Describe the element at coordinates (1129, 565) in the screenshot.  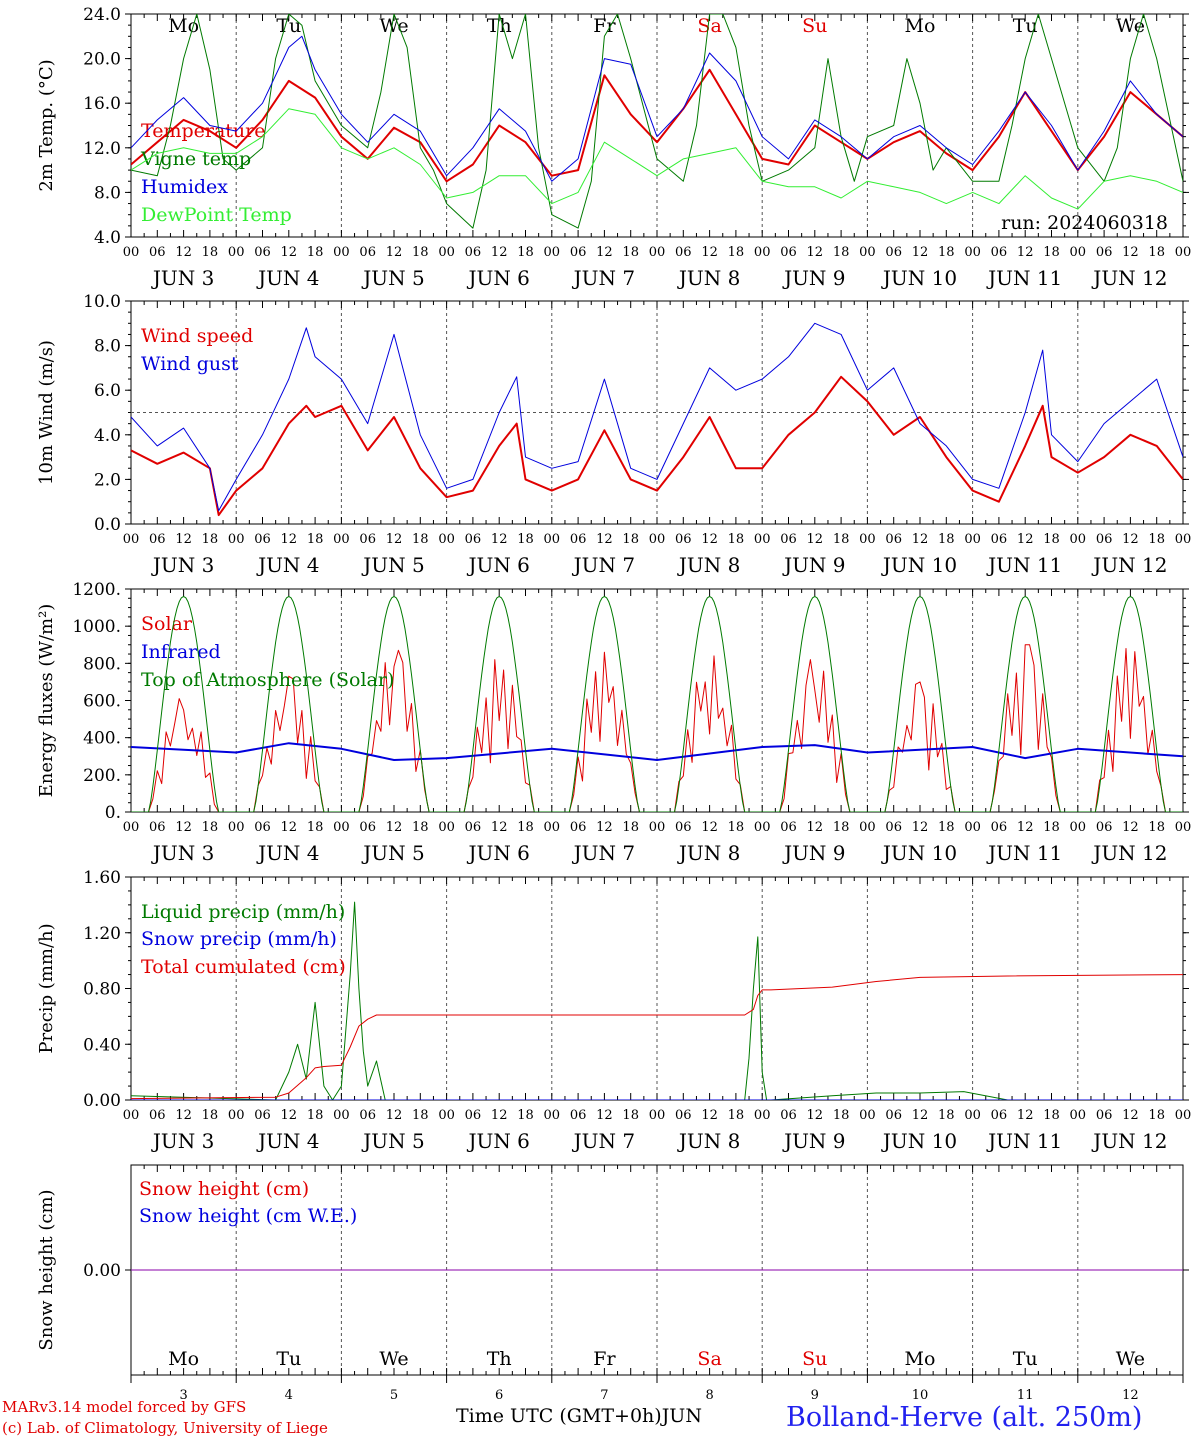
I see `x-day-label: JUN 12` at that location.